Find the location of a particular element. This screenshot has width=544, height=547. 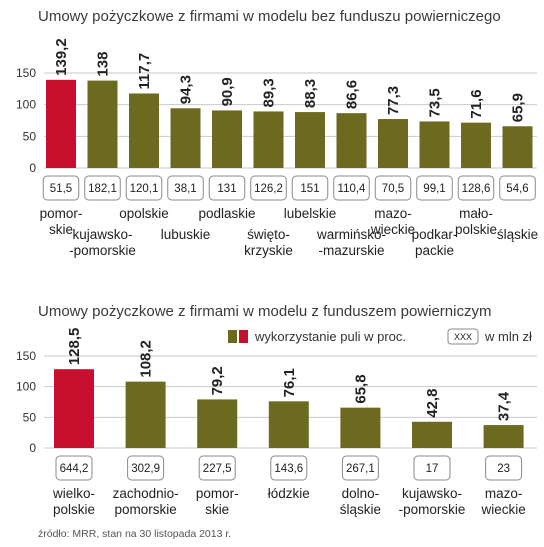

amount-label: 644,2 is located at coordinates (74, 469).